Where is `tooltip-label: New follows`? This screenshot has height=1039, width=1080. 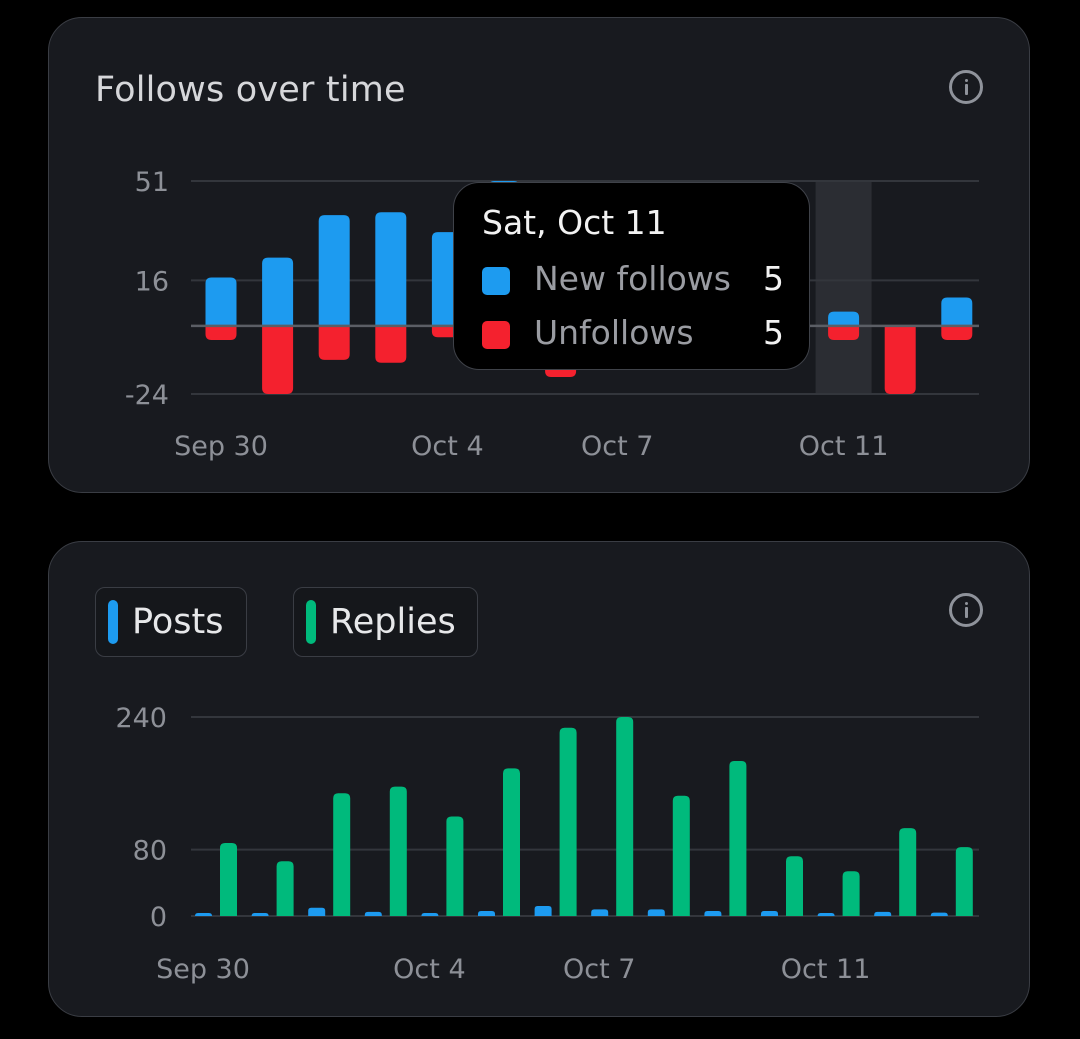
tooltip-label: New follows is located at coordinates (632, 278).